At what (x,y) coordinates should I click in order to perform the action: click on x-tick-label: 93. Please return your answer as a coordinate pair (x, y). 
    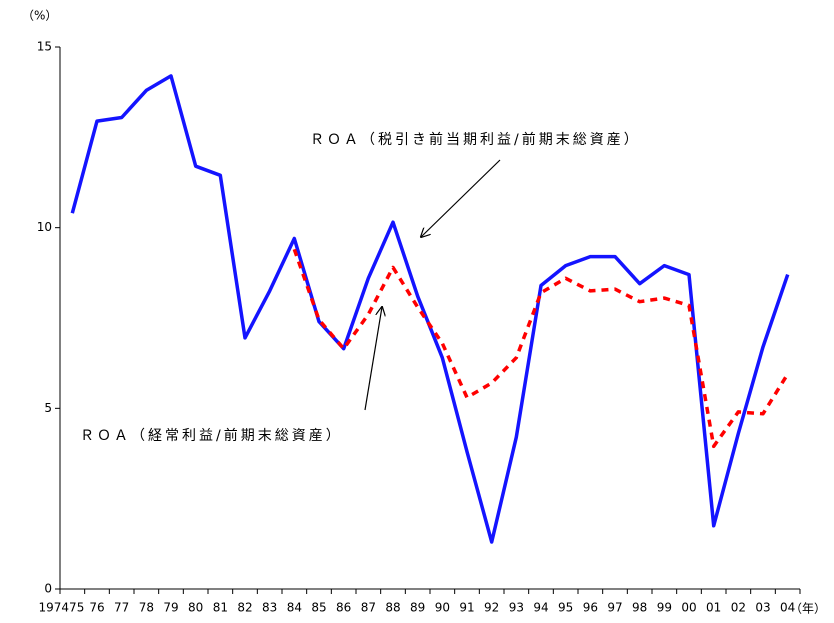
    Looking at the image, I should click on (516, 608).